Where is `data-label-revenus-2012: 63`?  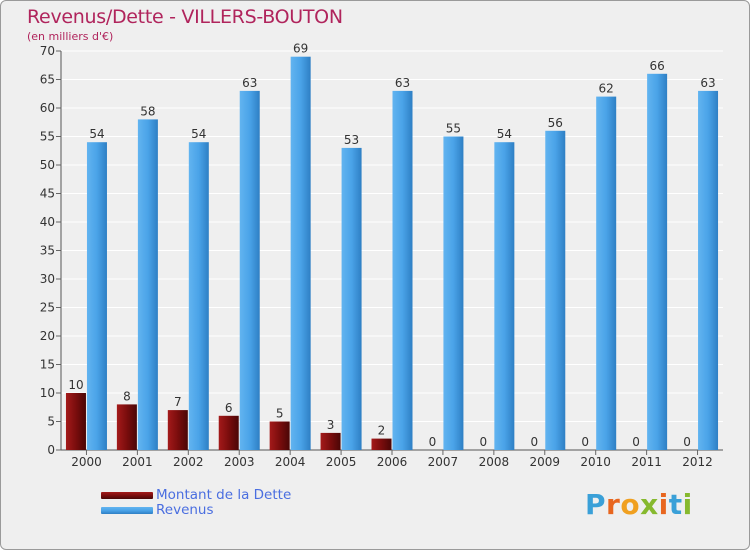
data-label-revenus-2012: 63 is located at coordinates (707, 83).